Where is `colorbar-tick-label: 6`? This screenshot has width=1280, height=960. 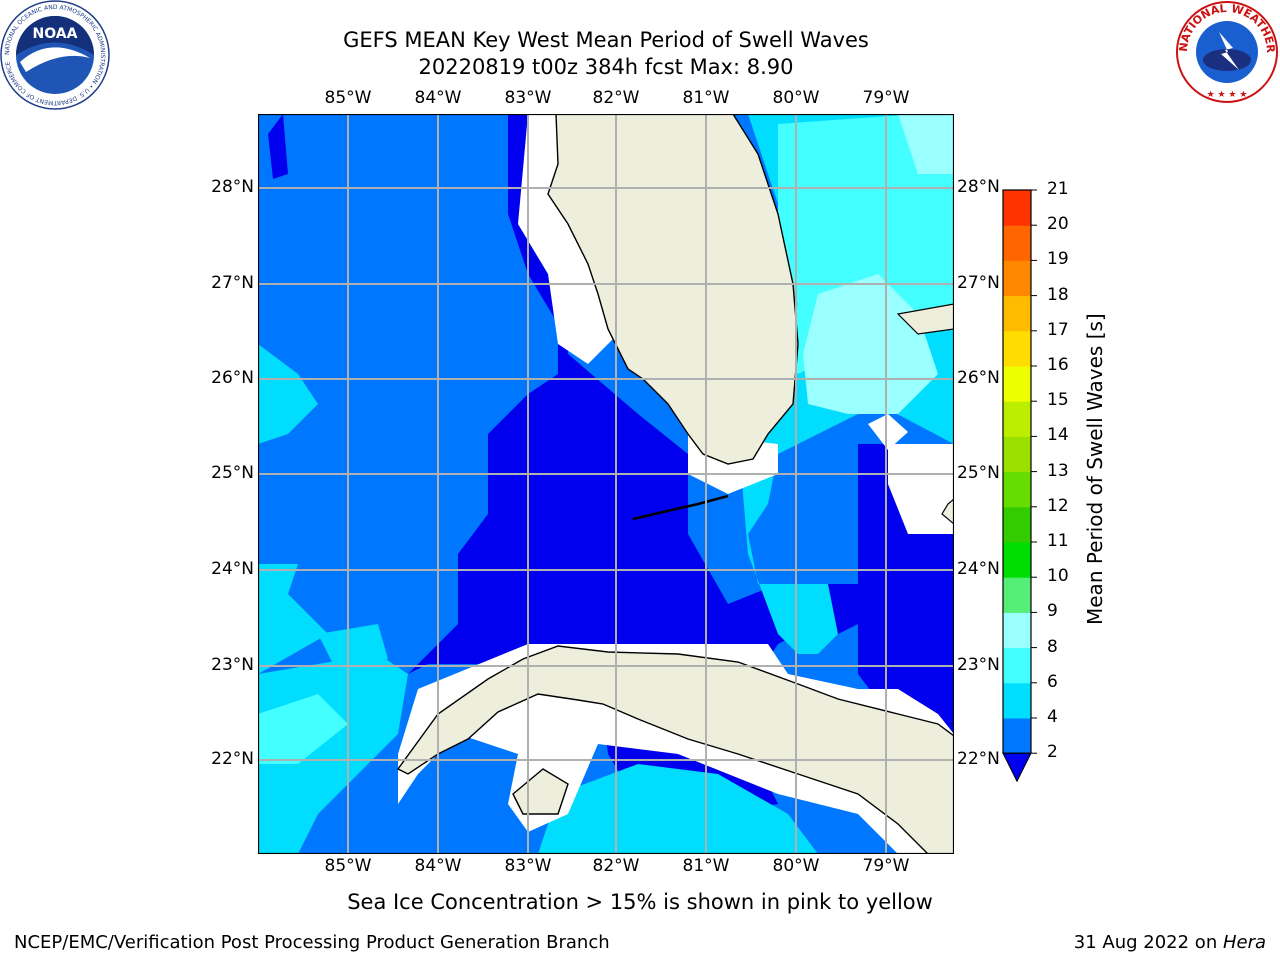 colorbar-tick-label: 6 is located at coordinates (1052, 681).